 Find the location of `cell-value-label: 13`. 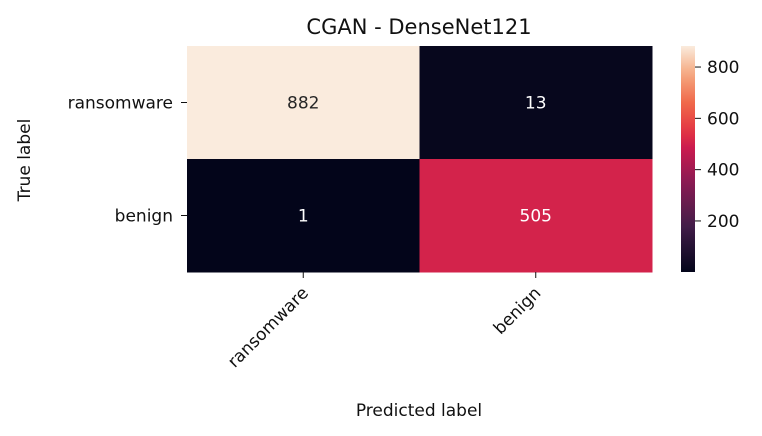

cell-value-label: 13 is located at coordinates (536, 104).